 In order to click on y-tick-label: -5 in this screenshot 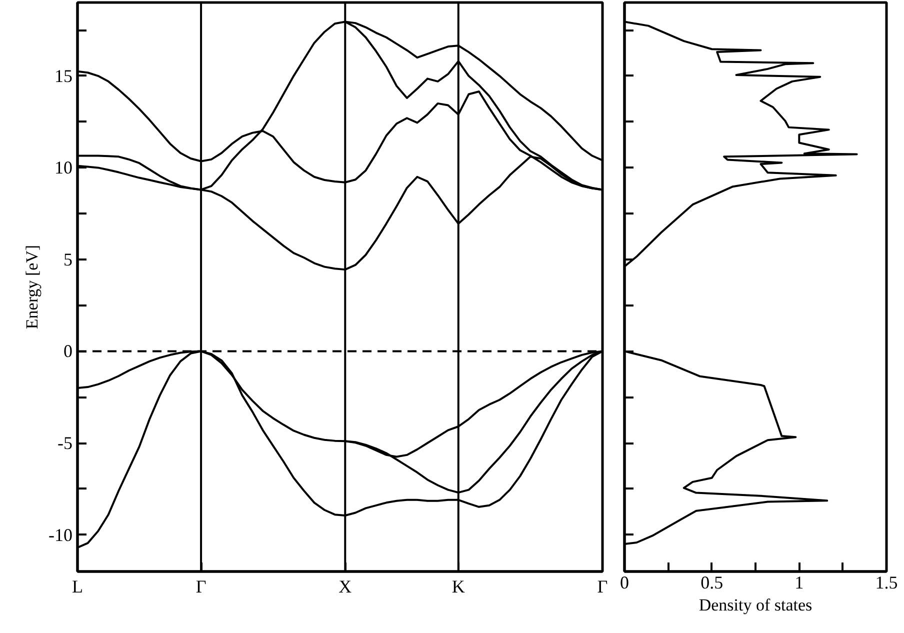, I will do `click(65, 443)`.